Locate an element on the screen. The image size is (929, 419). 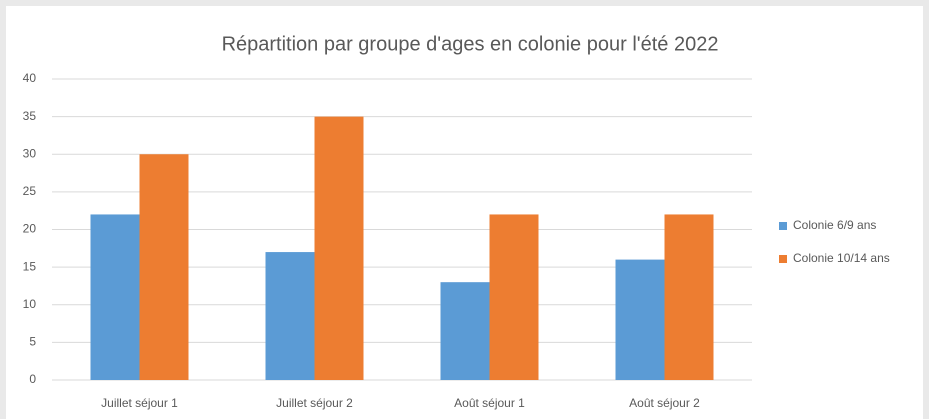
x-tick-label: Juillet séjour 1 is located at coordinates (139, 403).